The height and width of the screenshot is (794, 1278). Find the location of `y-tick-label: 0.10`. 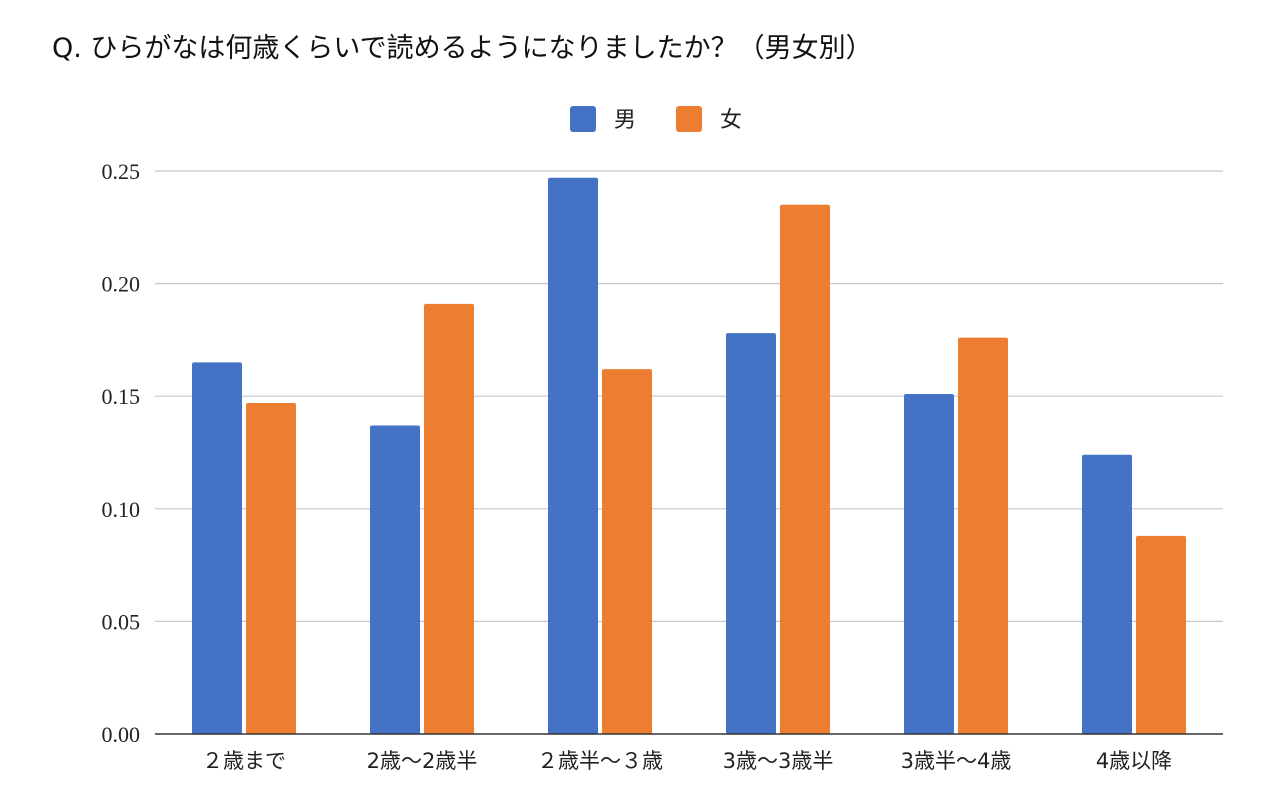

y-tick-label: 0.10 is located at coordinates (121, 509).